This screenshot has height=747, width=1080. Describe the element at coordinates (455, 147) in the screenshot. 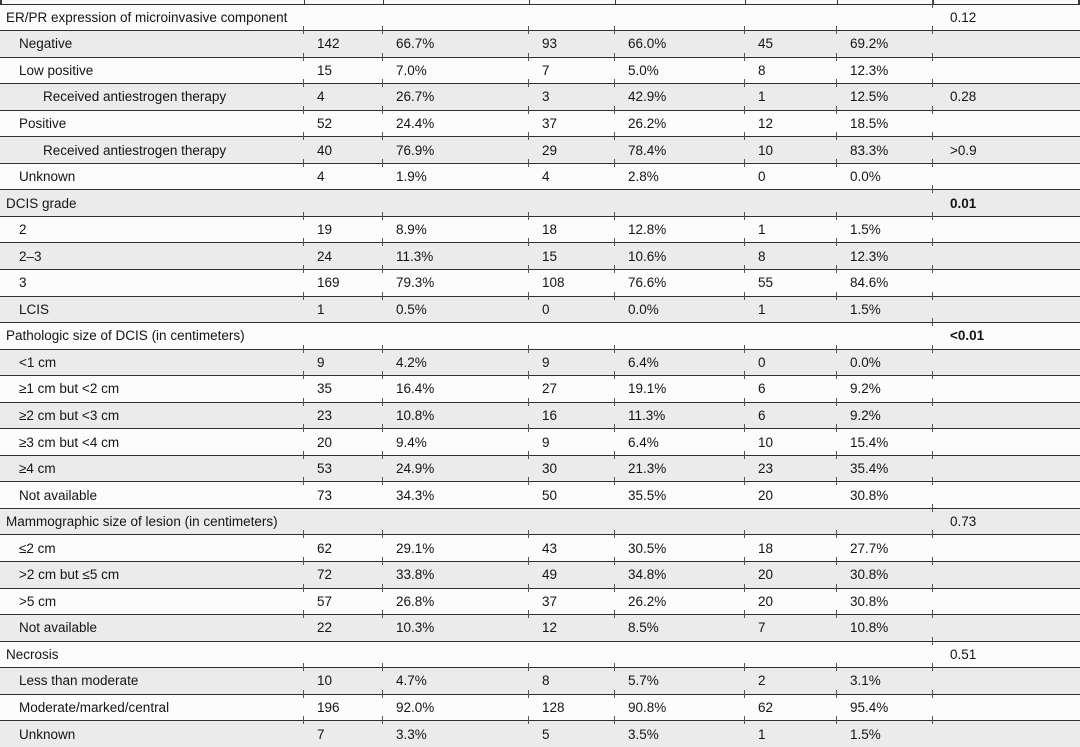

I see `percent-cell: 76.9%` at that location.